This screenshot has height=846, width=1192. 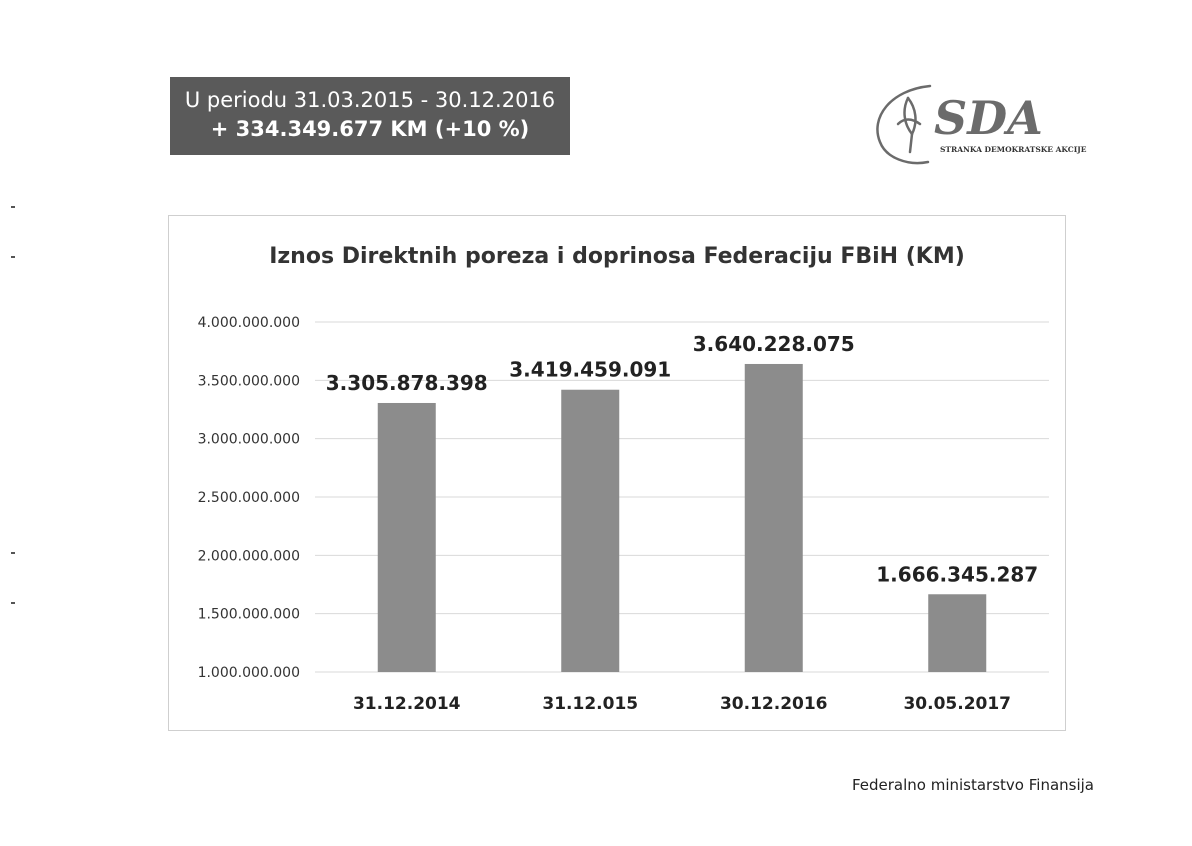 I want to click on summary-change: + 334.349.677 KM (+10 %), so click(x=370, y=129).